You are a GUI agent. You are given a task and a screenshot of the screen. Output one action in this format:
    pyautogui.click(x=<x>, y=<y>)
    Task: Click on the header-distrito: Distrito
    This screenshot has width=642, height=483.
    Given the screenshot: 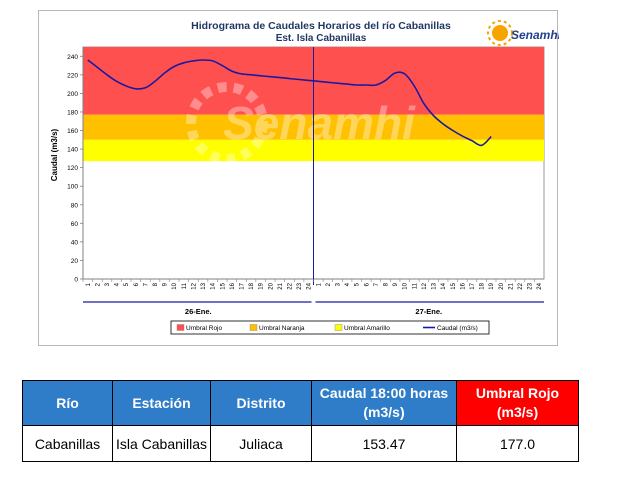 What is the action you would take?
    pyautogui.click(x=261, y=403)
    